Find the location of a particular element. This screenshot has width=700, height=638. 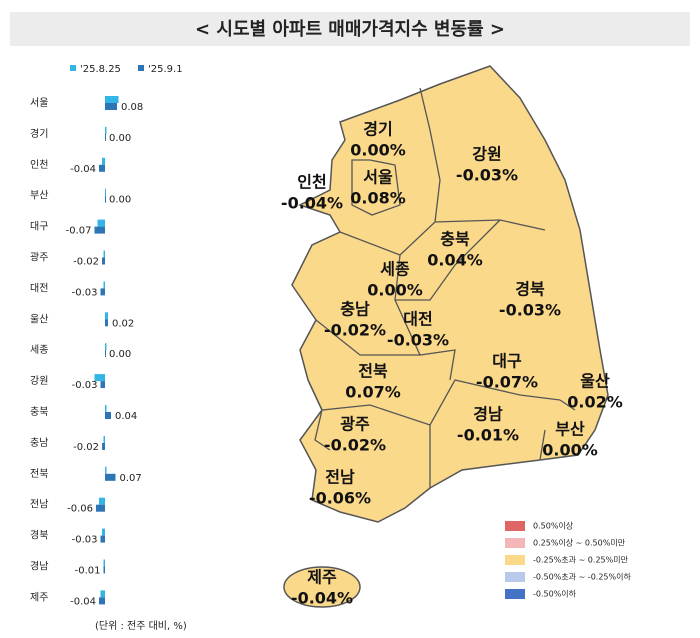

region-name: 제주 is located at coordinates (322, 577).